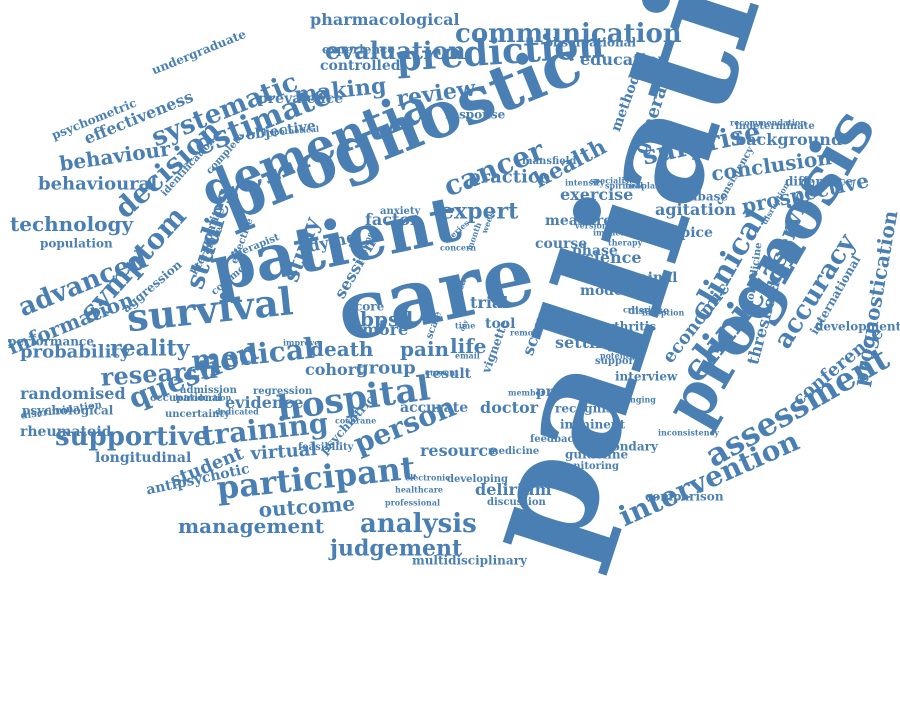 The height and width of the screenshot is (718, 900). Describe the element at coordinates (469, 560) in the screenshot. I see `cloud-word: multidisciplinary` at that location.